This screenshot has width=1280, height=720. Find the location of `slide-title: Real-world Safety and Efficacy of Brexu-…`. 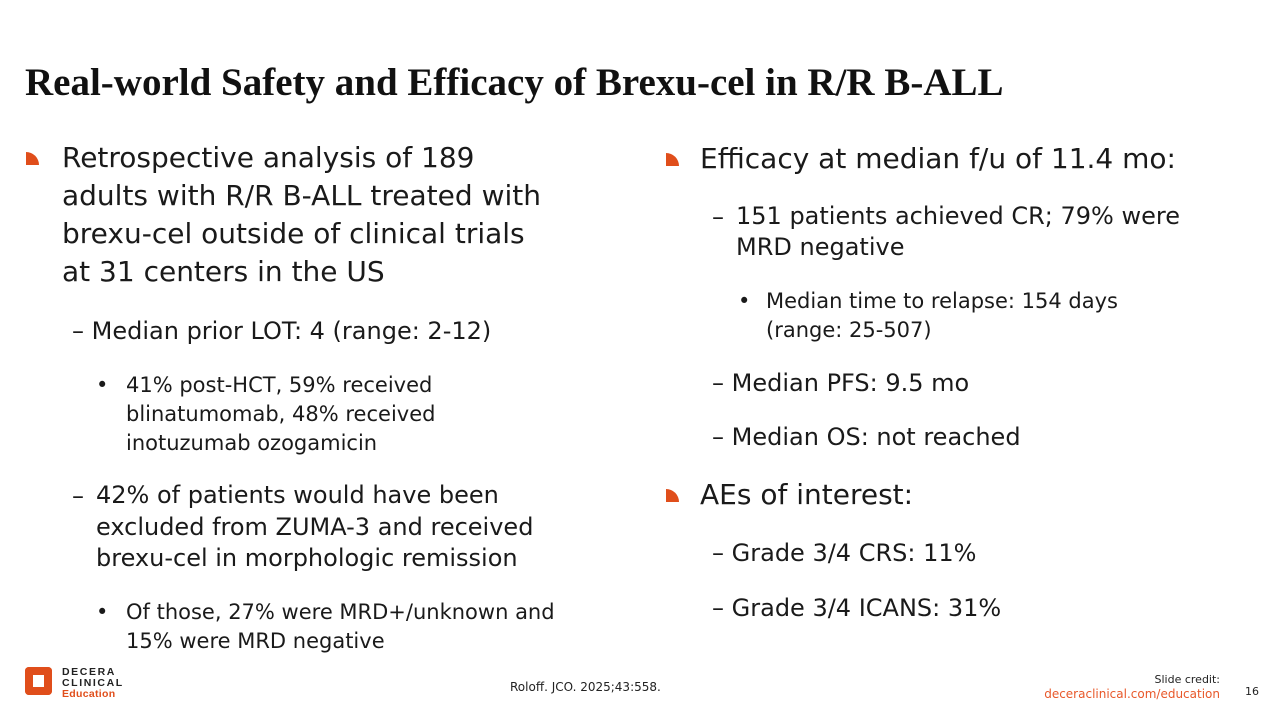

slide-title: Real-world Safety and Efficacy of Brexu-… is located at coordinates (514, 82).